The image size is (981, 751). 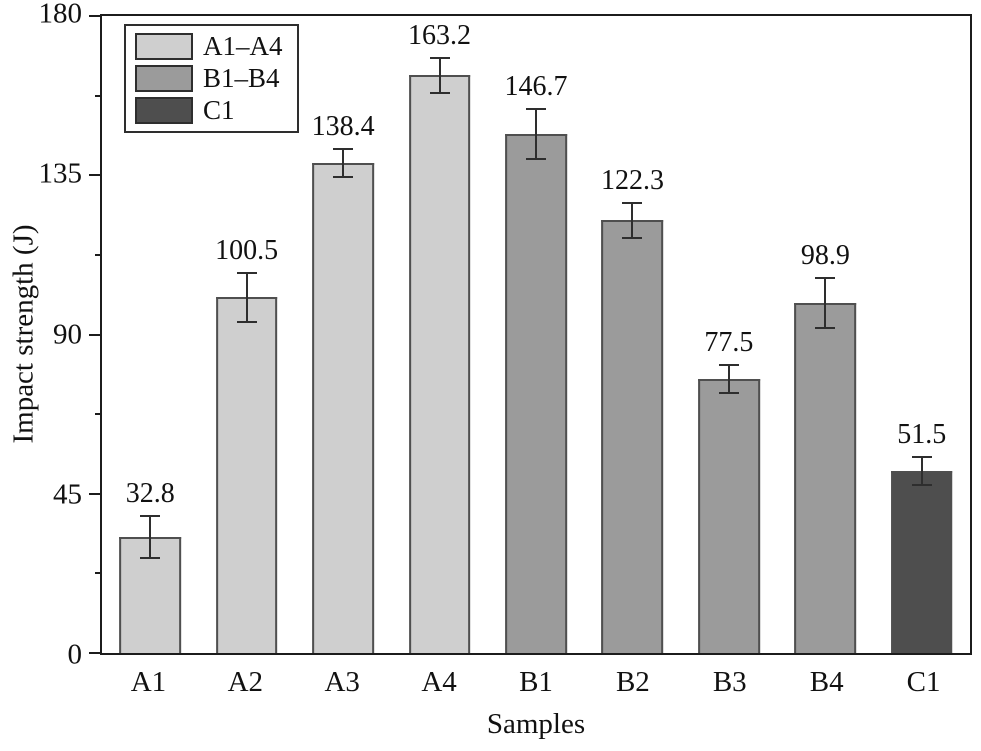 What do you see at coordinates (342, 682) in the screenshot?
I see `x-tick-label-A3: A3` at bounding box center [342, 682].